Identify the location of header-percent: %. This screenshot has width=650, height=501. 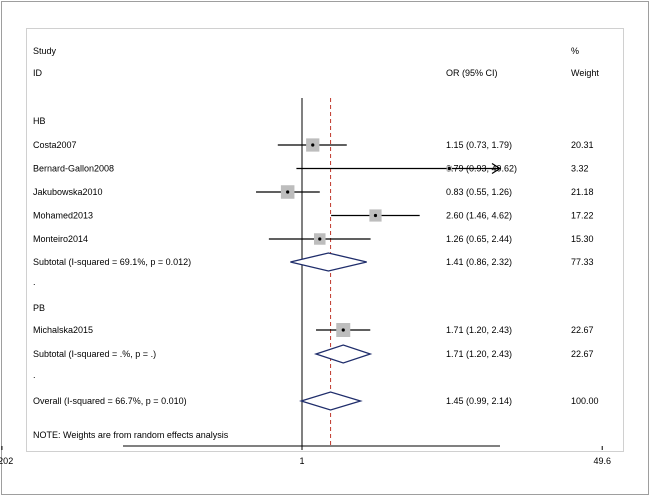
(575, 51).